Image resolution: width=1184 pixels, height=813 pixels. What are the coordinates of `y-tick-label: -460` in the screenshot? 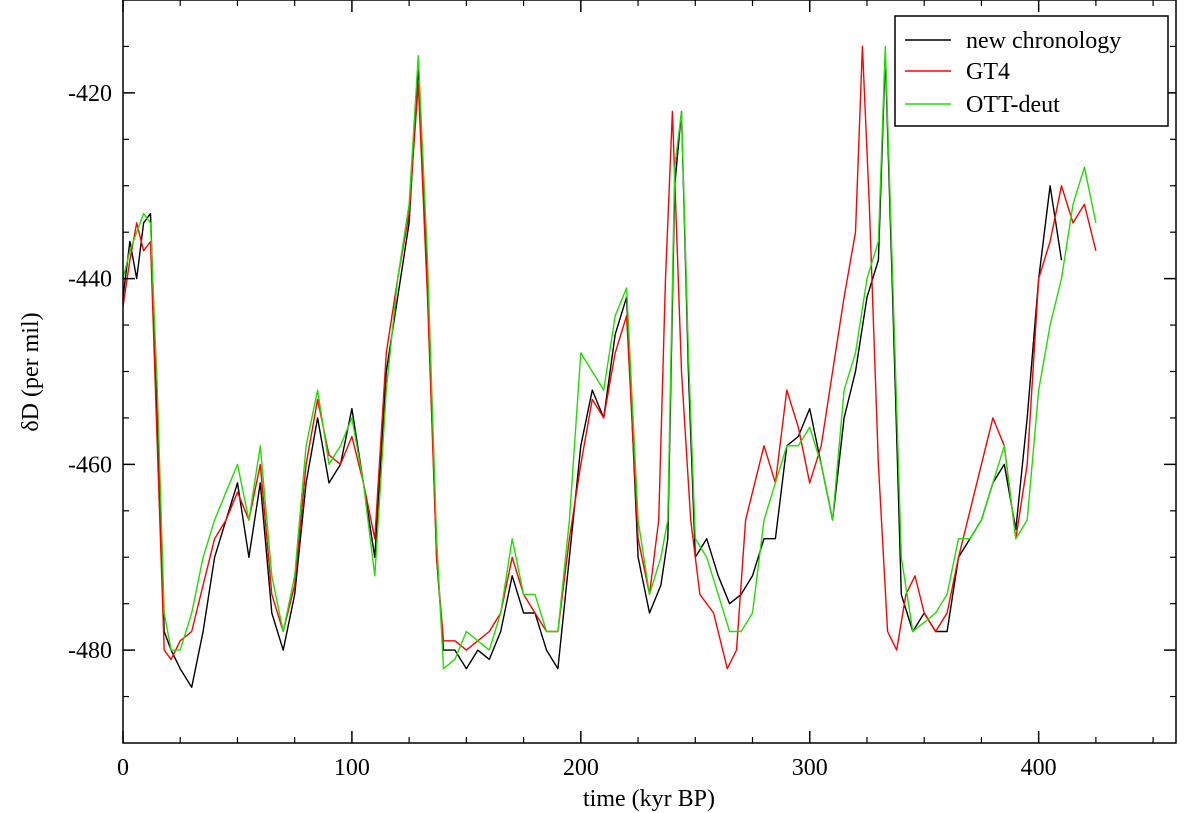 It's located at (90, 465).